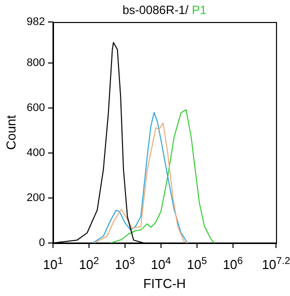  What do you see at coordinates (35, 198) in the screenshot?
I see `y-tick-label: 200` at bounding box center [35, 198].